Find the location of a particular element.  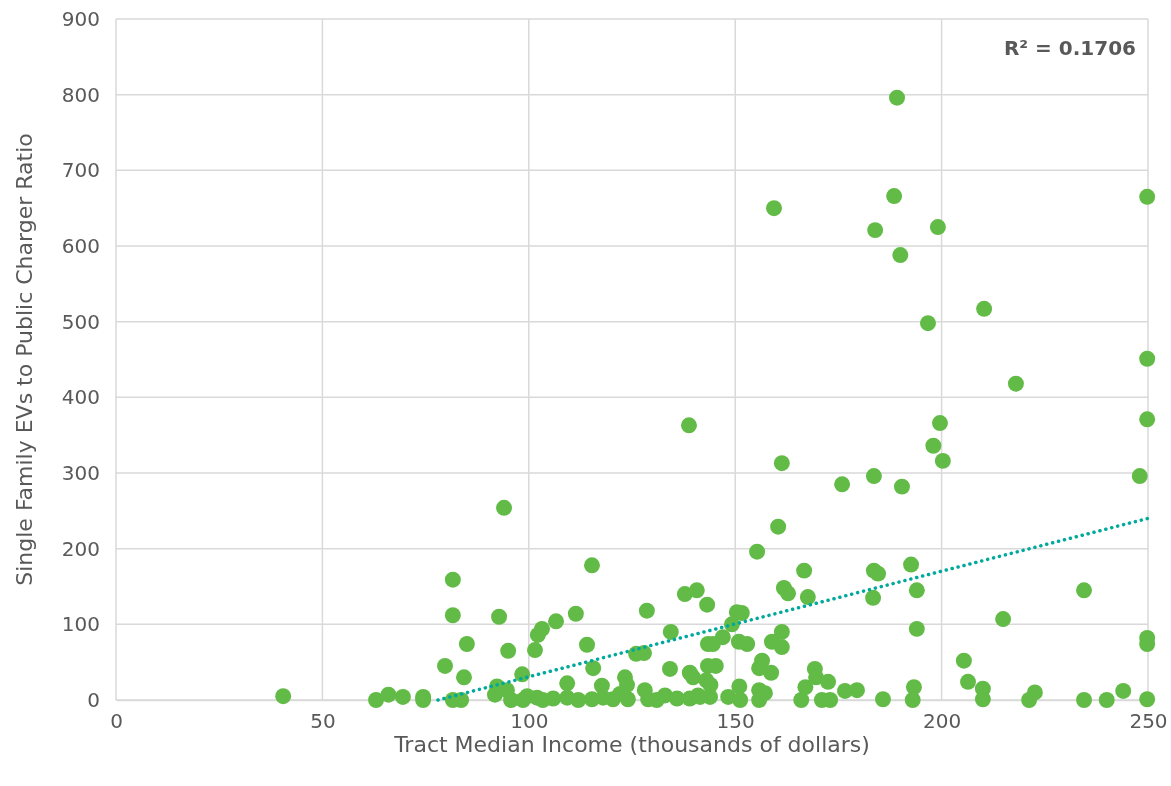

y-tick-label: 500 is located at coordinates (80, 321).